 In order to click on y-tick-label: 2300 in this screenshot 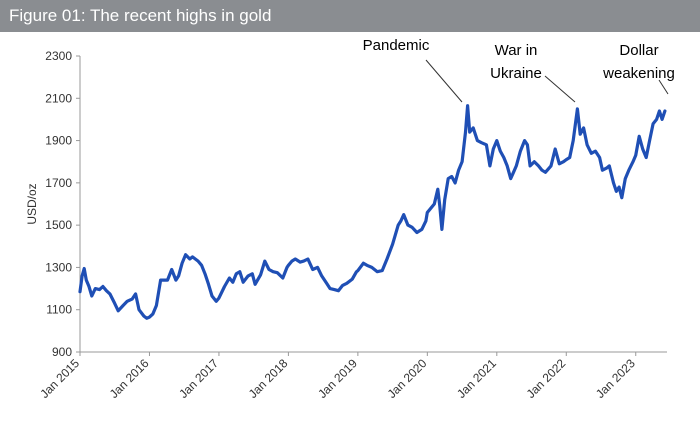, I will do `click(58, 56)`.